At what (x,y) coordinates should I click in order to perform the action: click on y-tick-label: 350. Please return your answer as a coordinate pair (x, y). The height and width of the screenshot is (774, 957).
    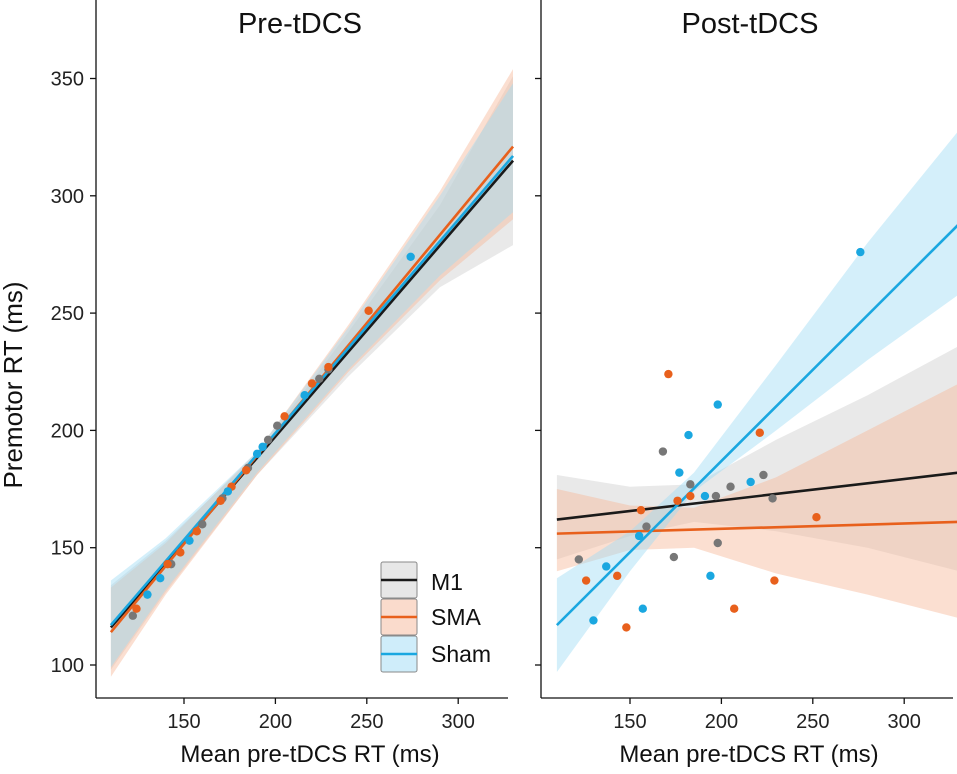
    Looking at the image, I should click on (67, 80).